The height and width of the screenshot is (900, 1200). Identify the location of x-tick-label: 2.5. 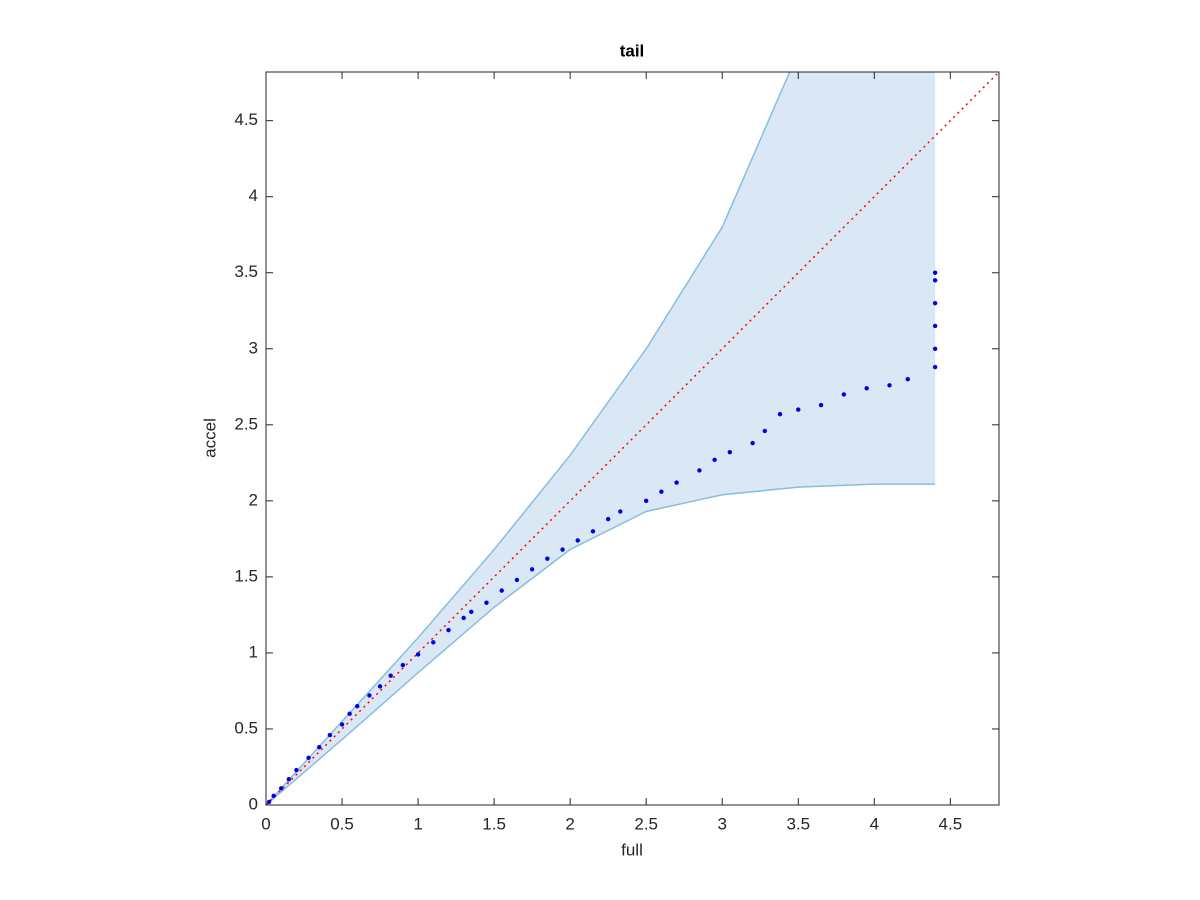
(646, 823).